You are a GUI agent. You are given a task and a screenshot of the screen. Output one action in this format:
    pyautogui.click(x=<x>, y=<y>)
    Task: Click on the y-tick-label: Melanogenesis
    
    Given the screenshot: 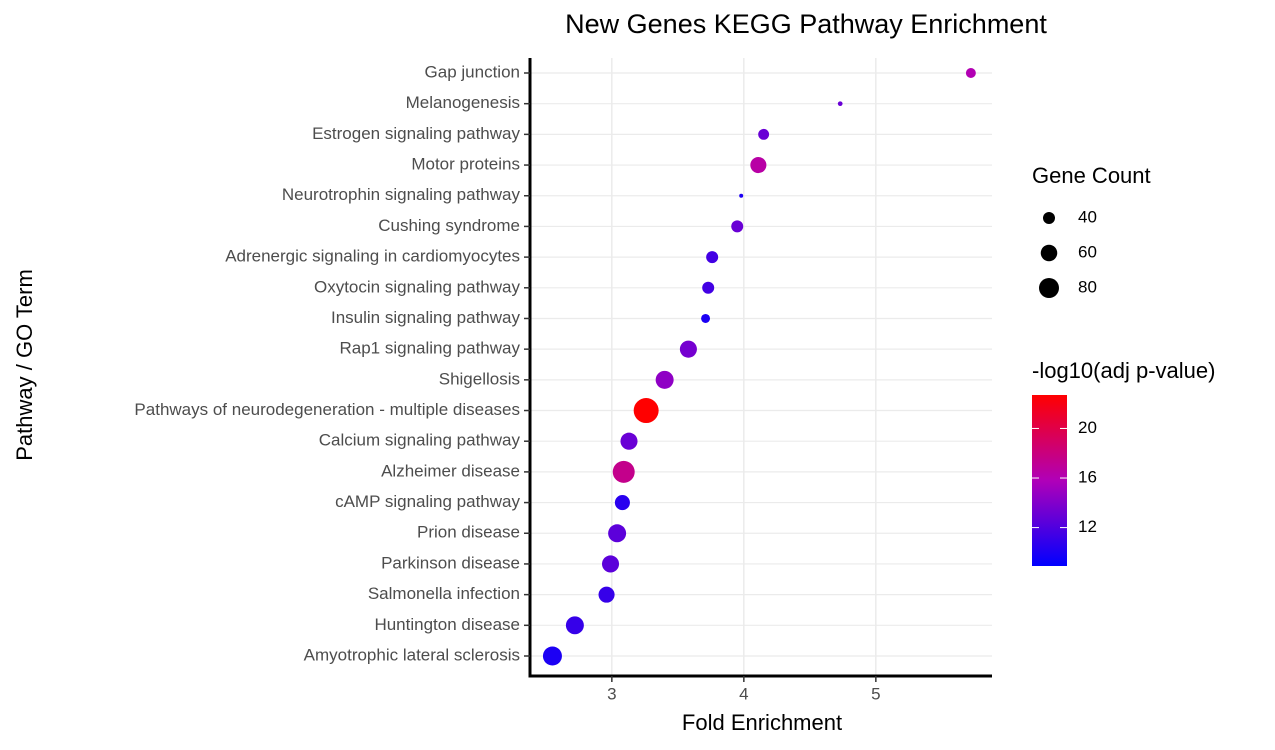 What is the action you would take?
    pyautogui.click(x=463, y=102)
    